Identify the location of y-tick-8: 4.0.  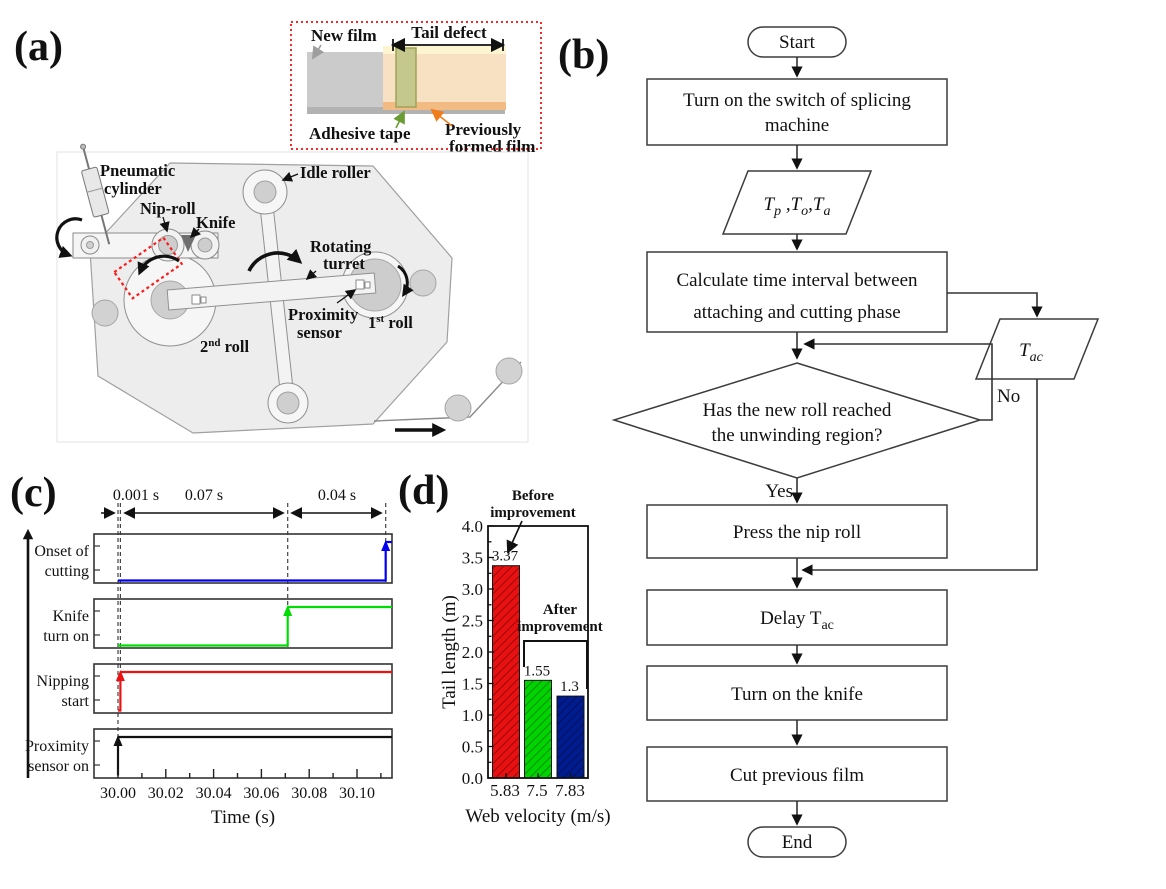
(472, 526).